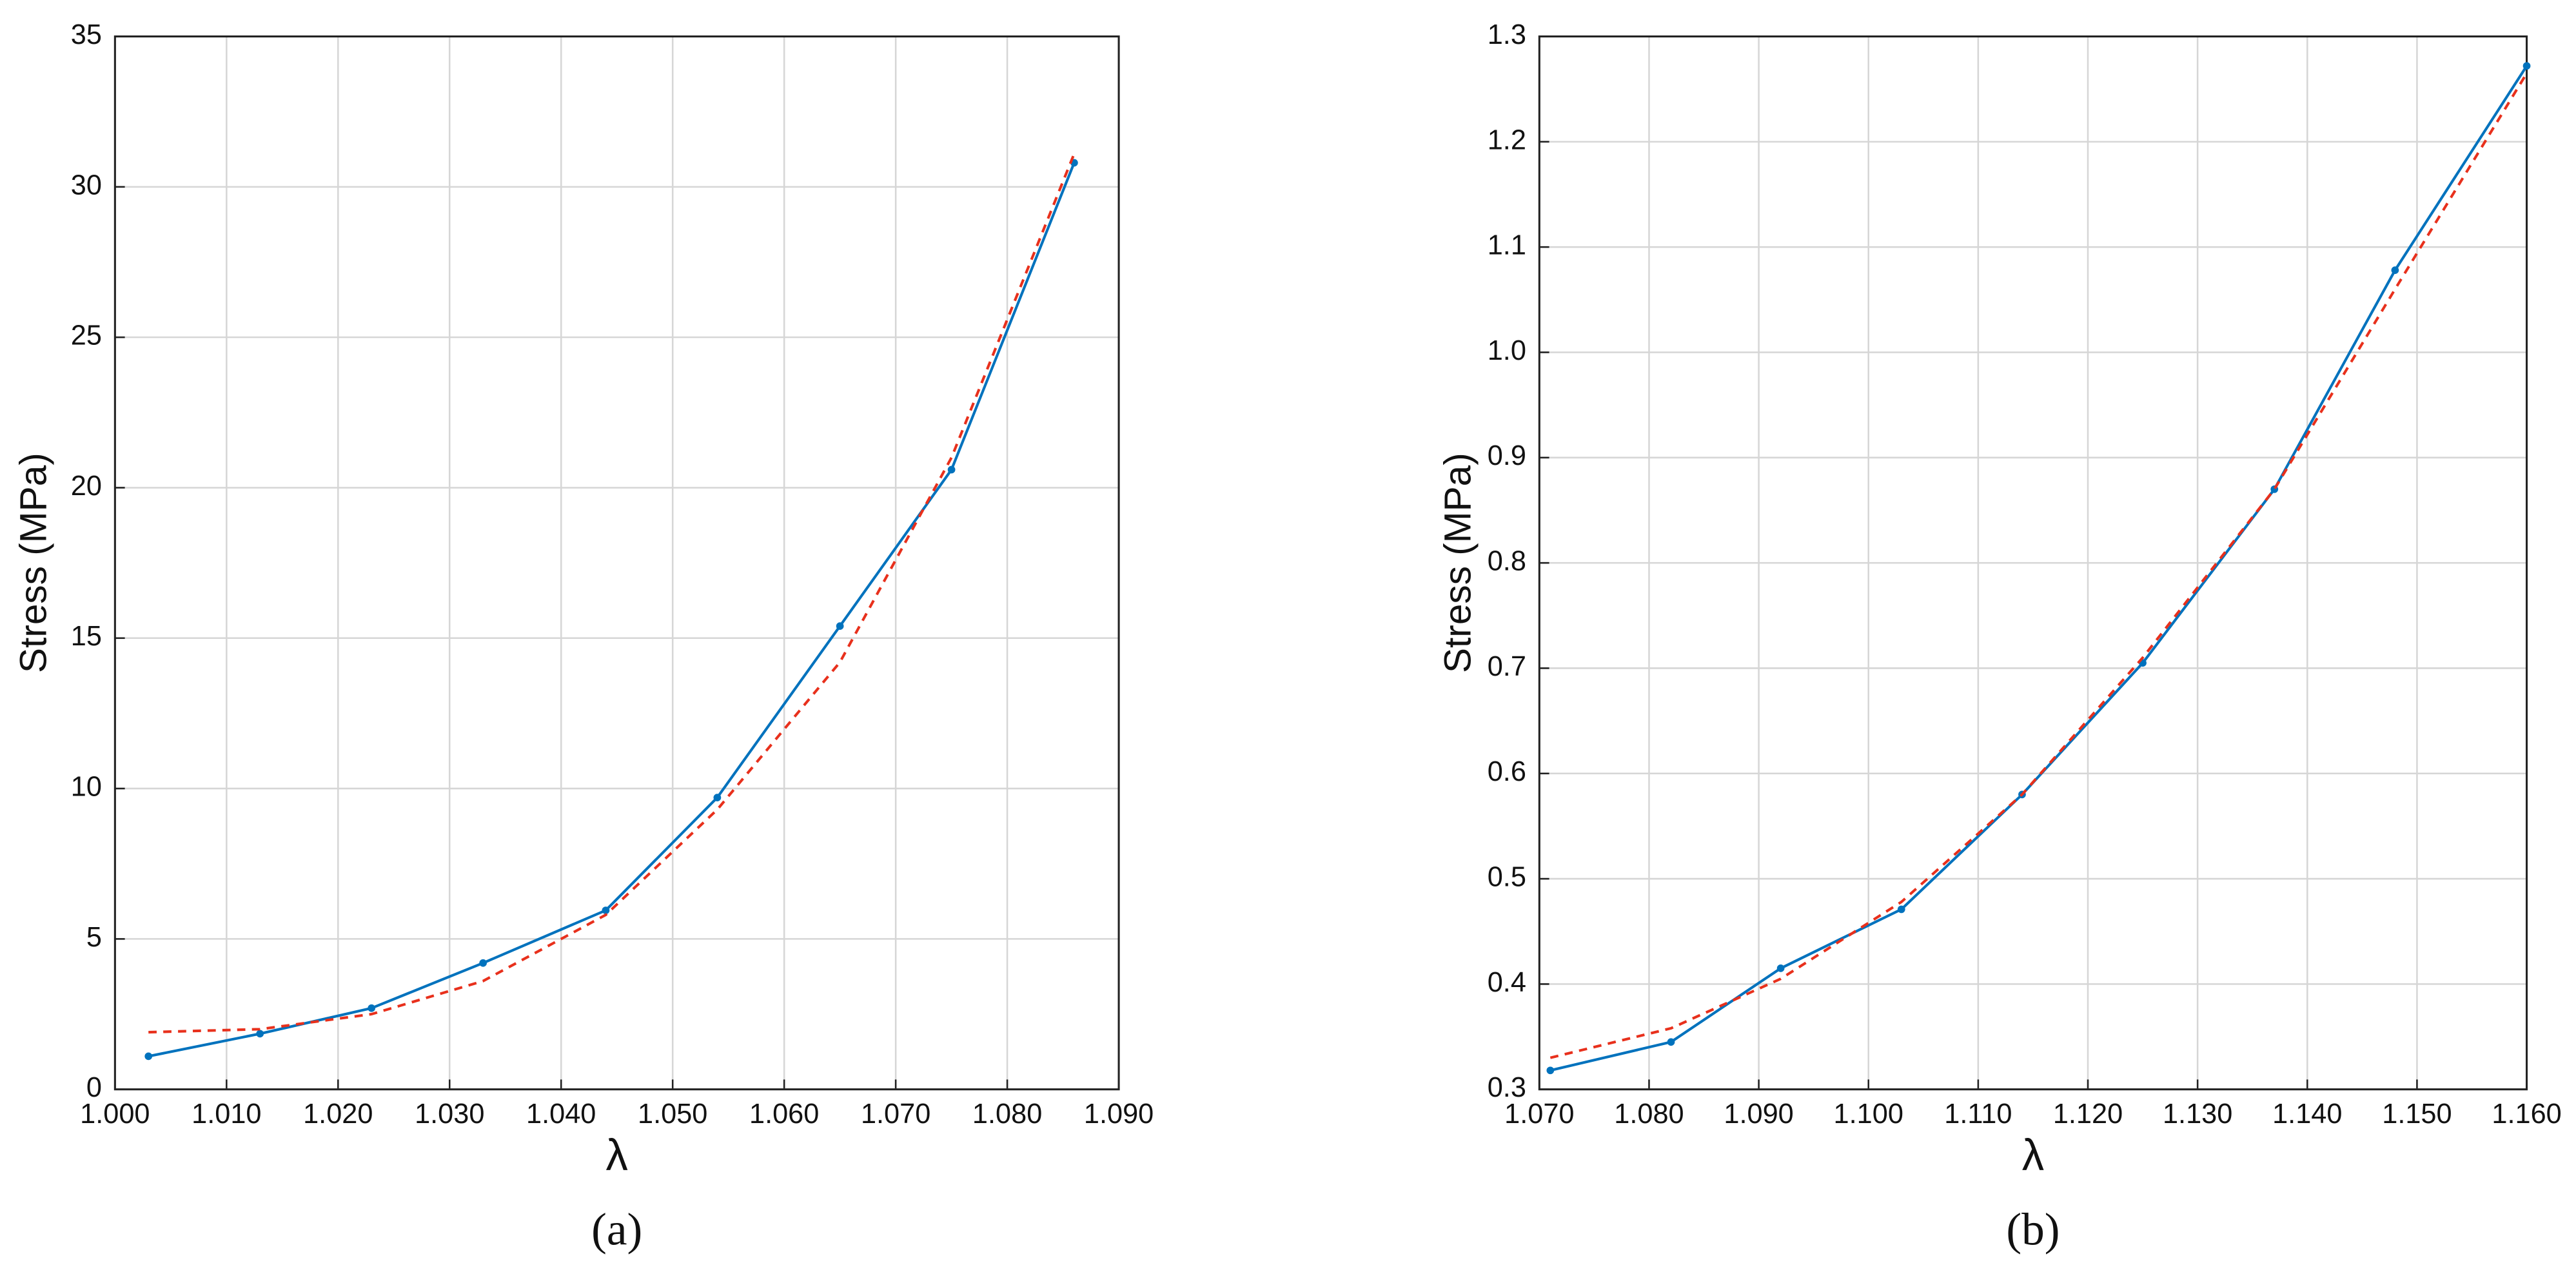  What do you see at coordinates (1507, 456) in the screenshot?
I see `y-tick-label: 0.9` at bounding box center [1507, 456].